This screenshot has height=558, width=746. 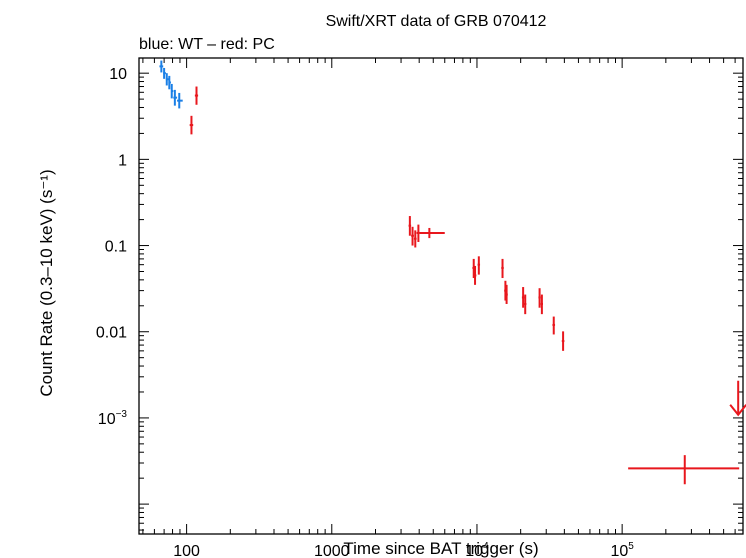 What do you see at coordinates (118, 74) in the screenshot?
I see `y-tick-label: 10` at bounding box center [118, 74].